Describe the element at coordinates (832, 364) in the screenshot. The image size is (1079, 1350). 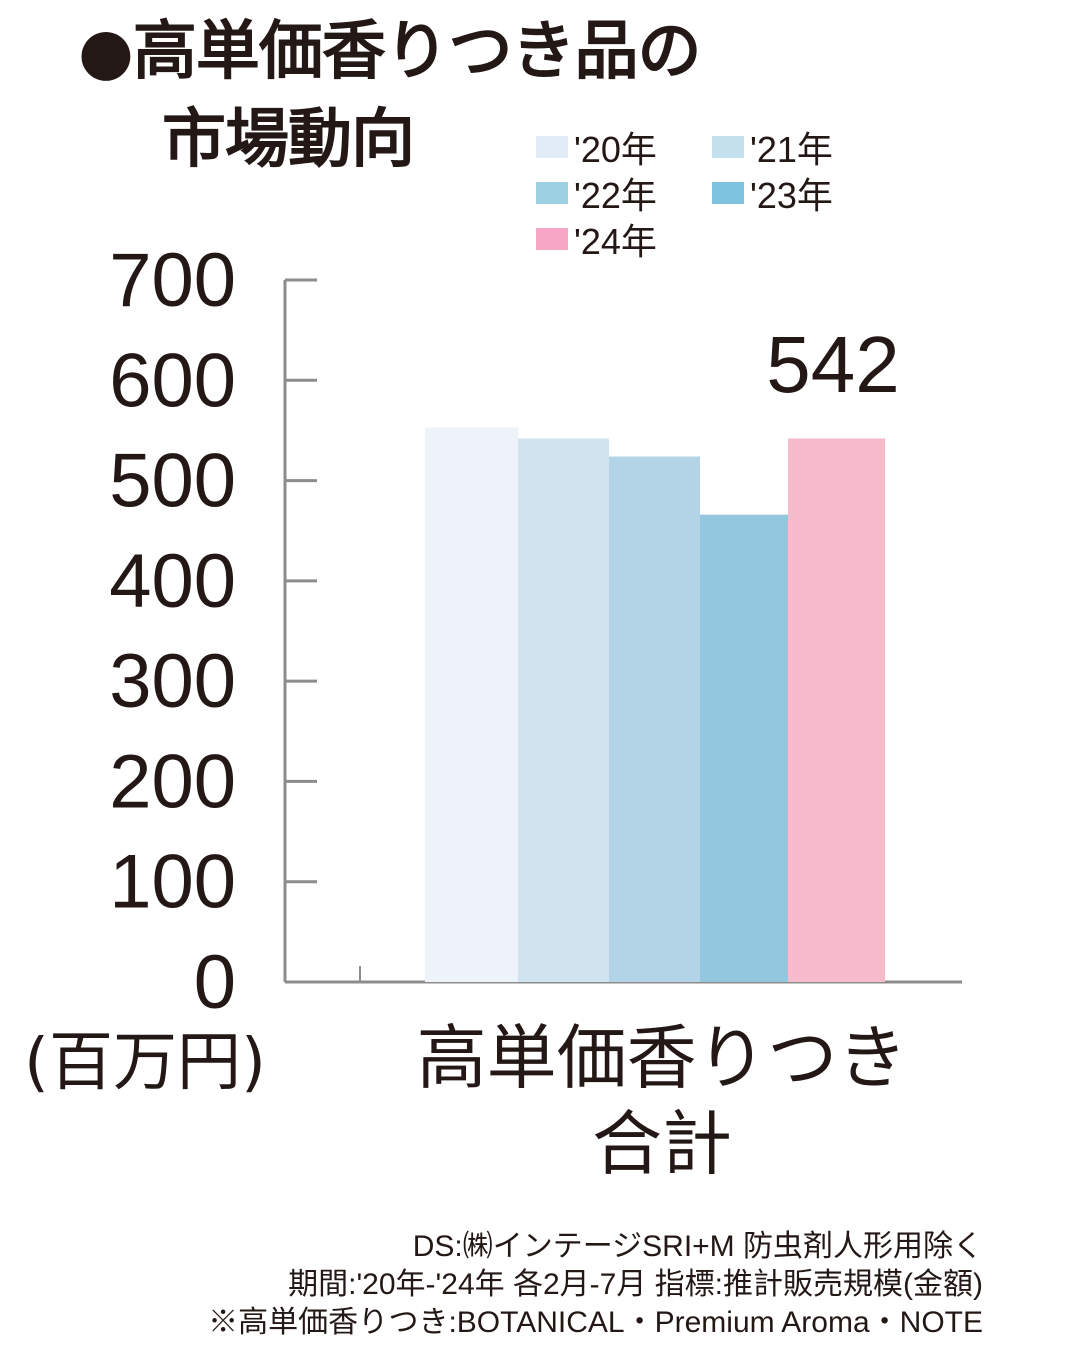
I see `data-label-2024: 542` at that location.